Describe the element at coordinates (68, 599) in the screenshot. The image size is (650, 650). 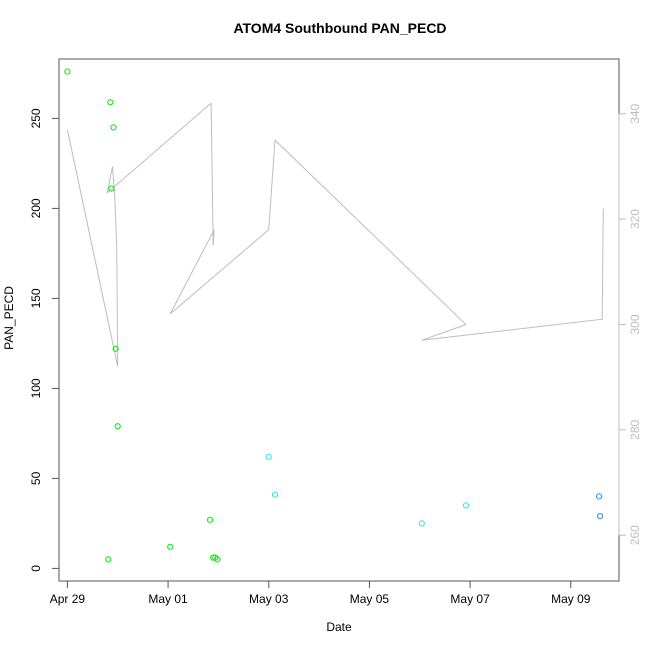
I see `x-tick-label: Apr 29` at that location.